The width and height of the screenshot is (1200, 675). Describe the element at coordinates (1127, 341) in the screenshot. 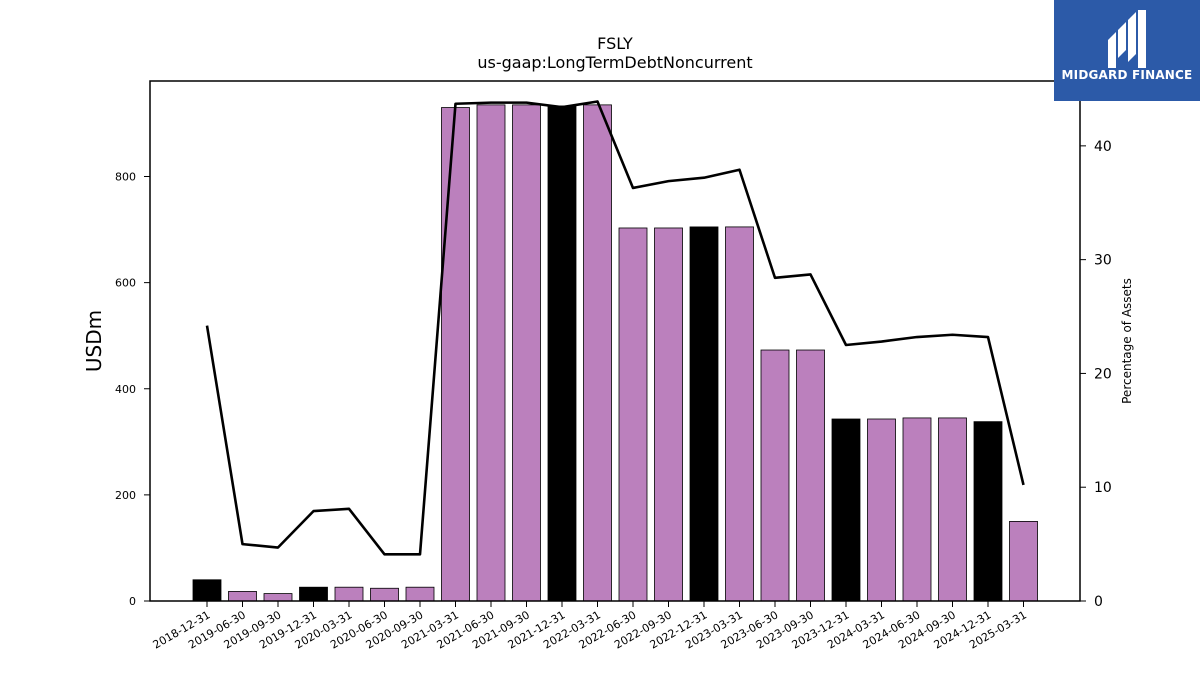

I see `y2-axis-label: Percentage of Assets` at that location.